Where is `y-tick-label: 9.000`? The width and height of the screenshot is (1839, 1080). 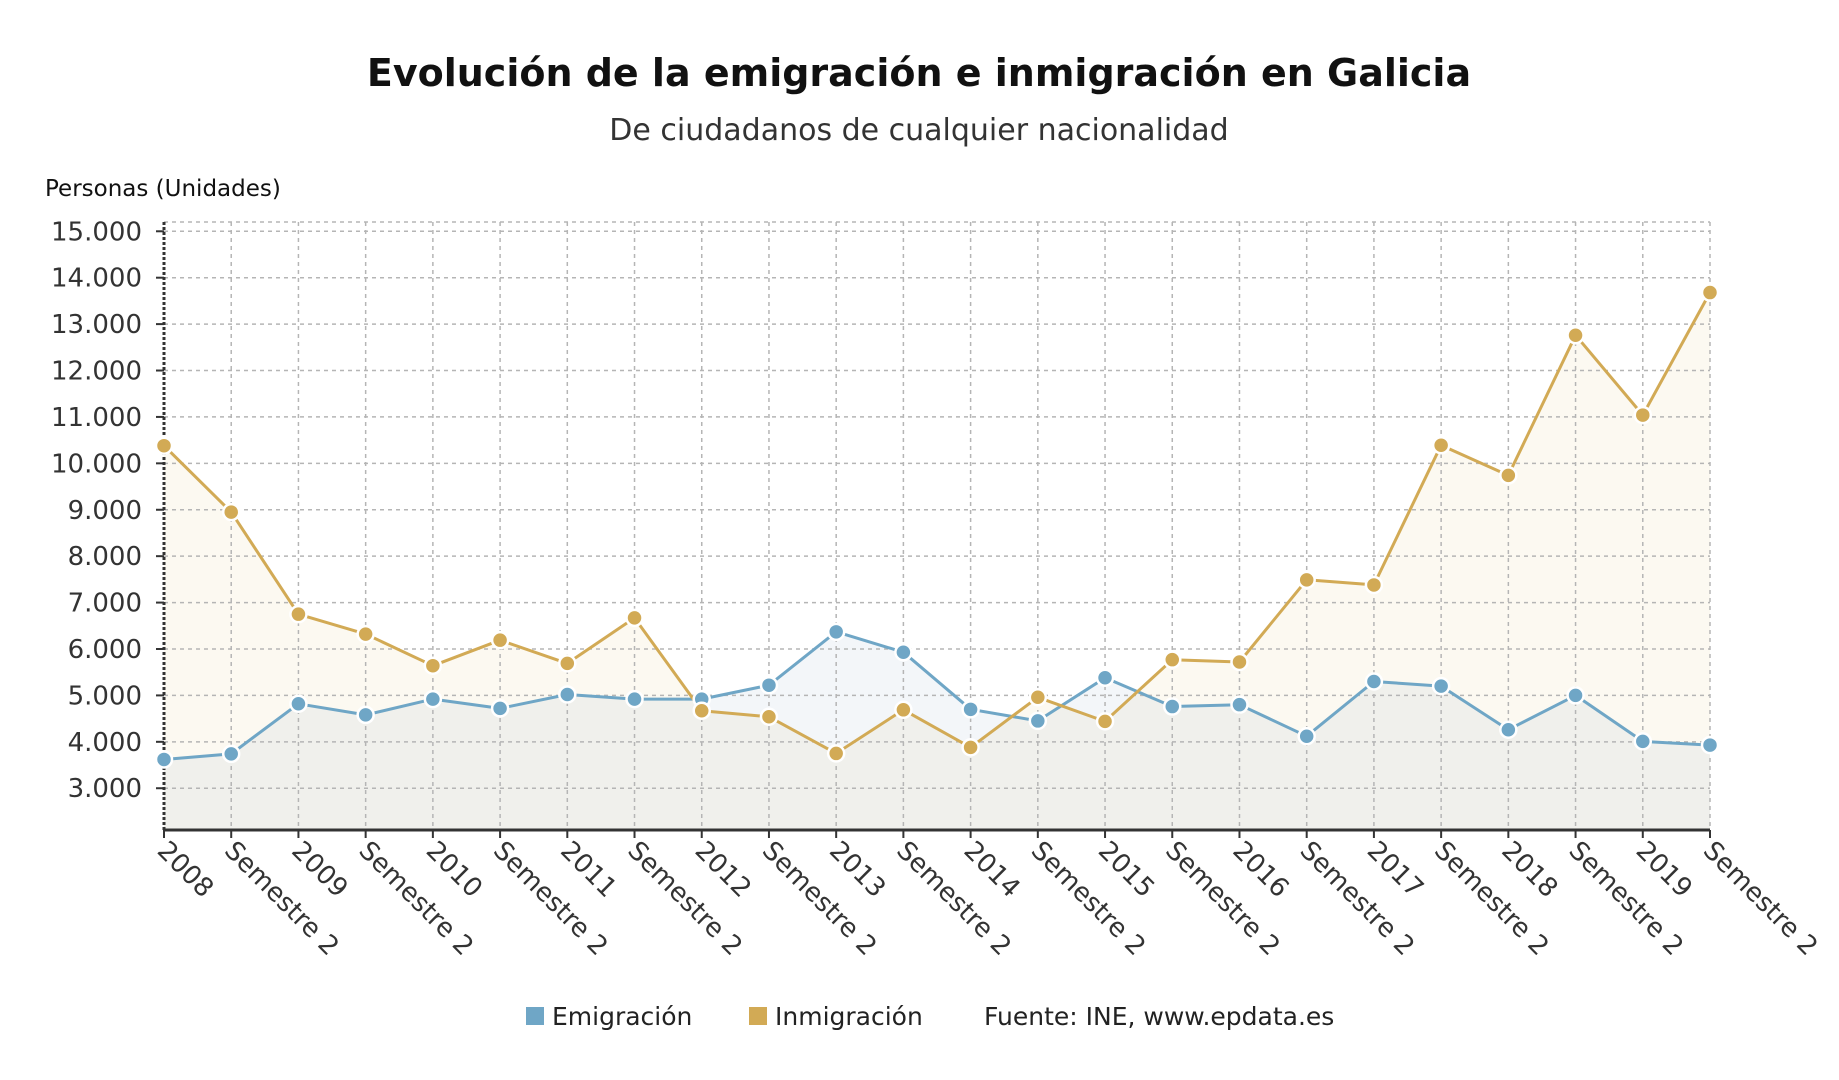 y-tick-label: 9.000 is located at coordinates (105, 511).